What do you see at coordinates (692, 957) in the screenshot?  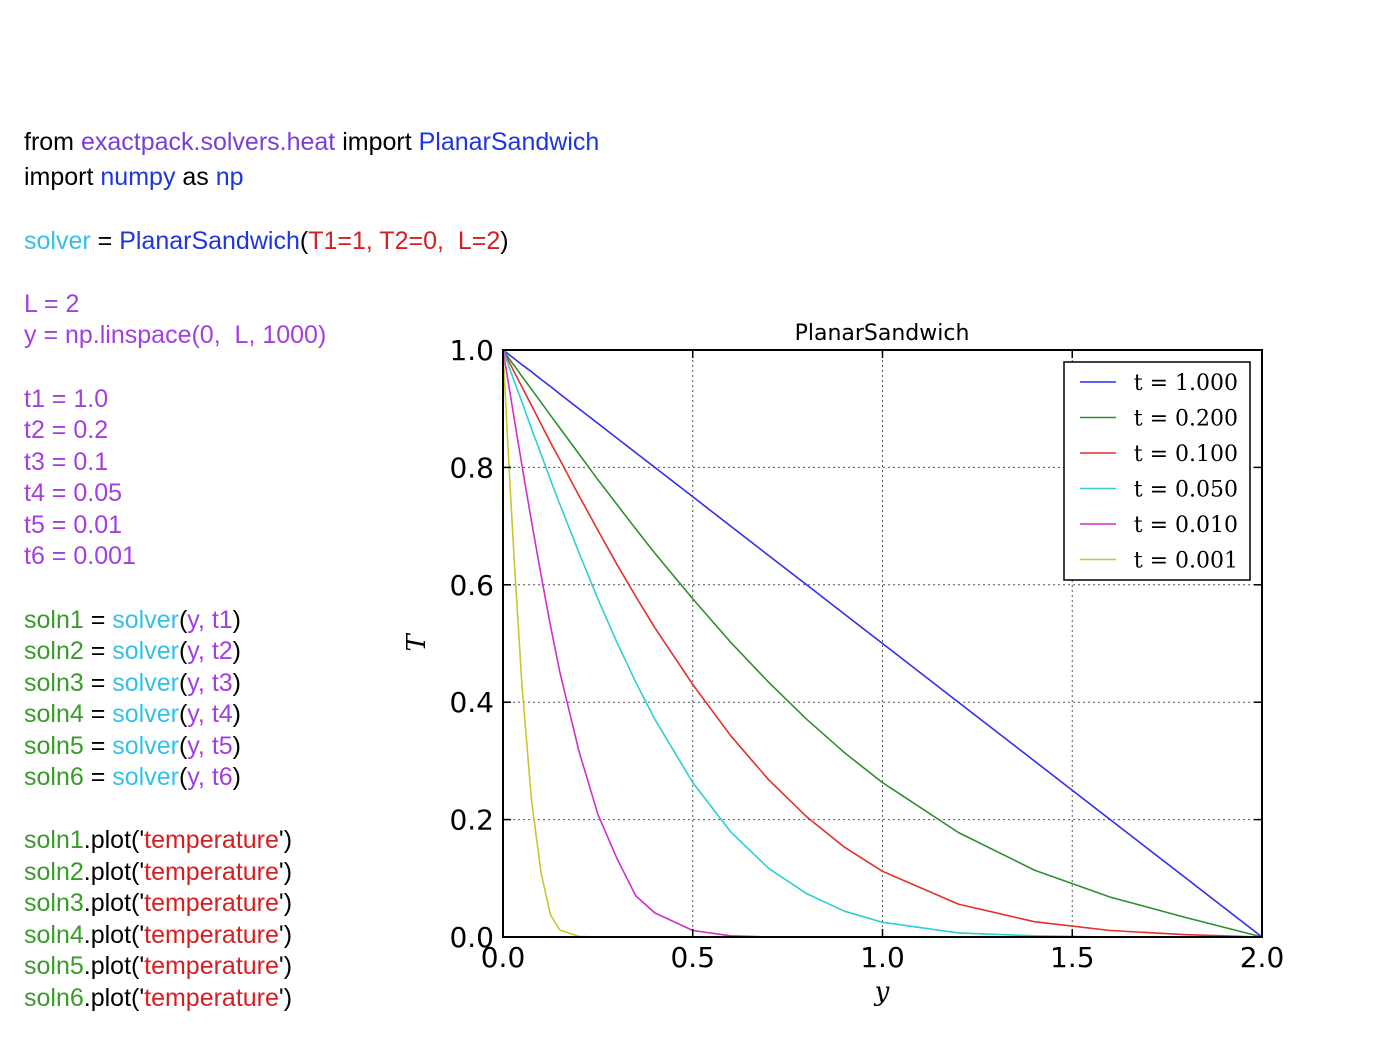 I see `x-tick-label: 0.5` at bounding box center [692, 957].